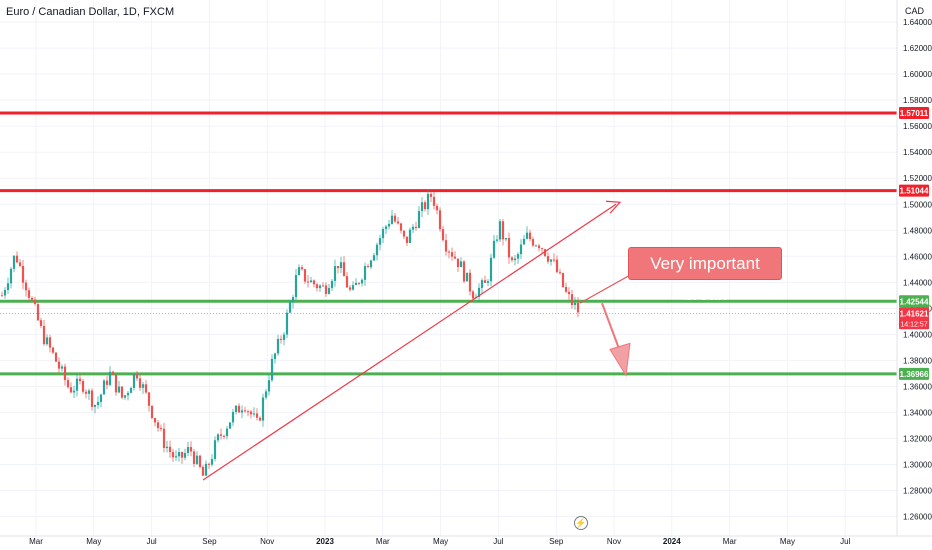 This screenshot has width=932, height=550. What do you see at coordinates (914, 191) in the screenshot?
I see `level-badge-label: 1.51044` at bounding box center [914, 191].